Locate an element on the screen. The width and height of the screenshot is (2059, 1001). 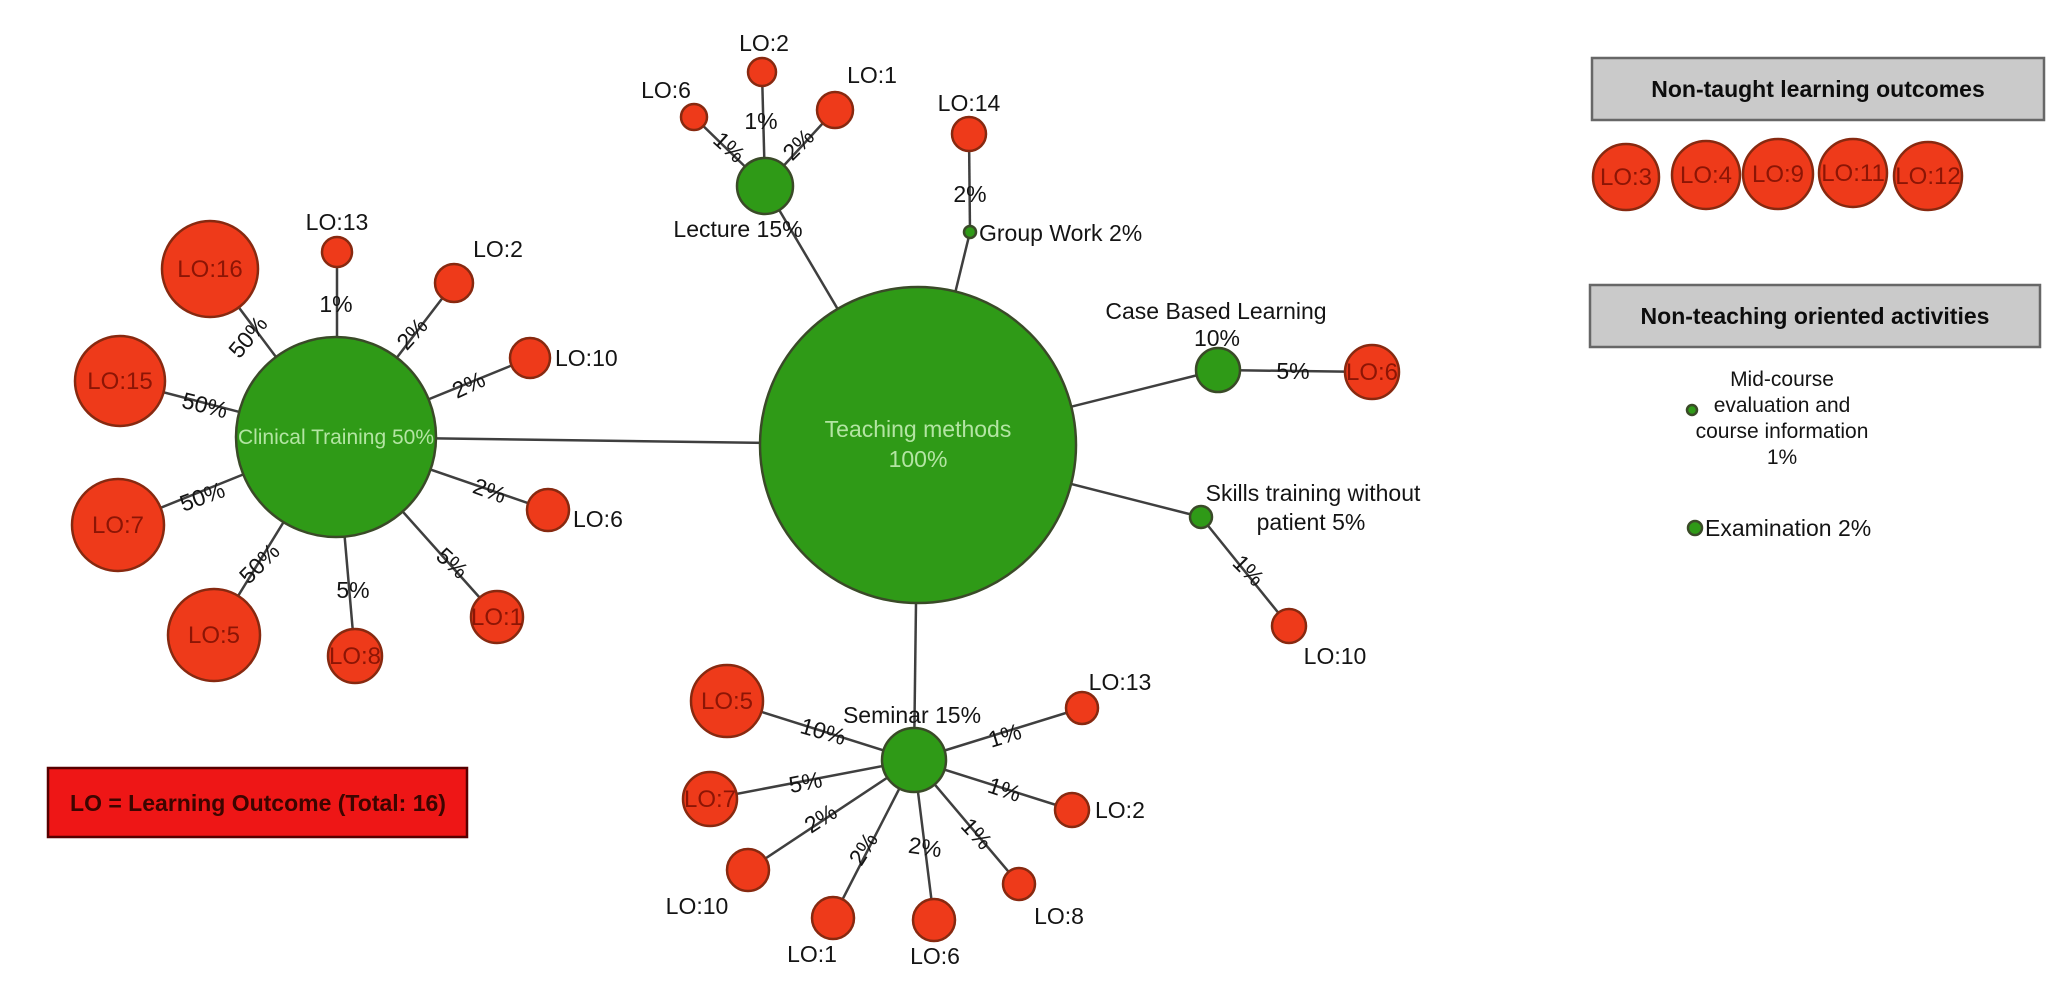
seminar-lo7-label: LO:7 is located at coordinates (710, 799).